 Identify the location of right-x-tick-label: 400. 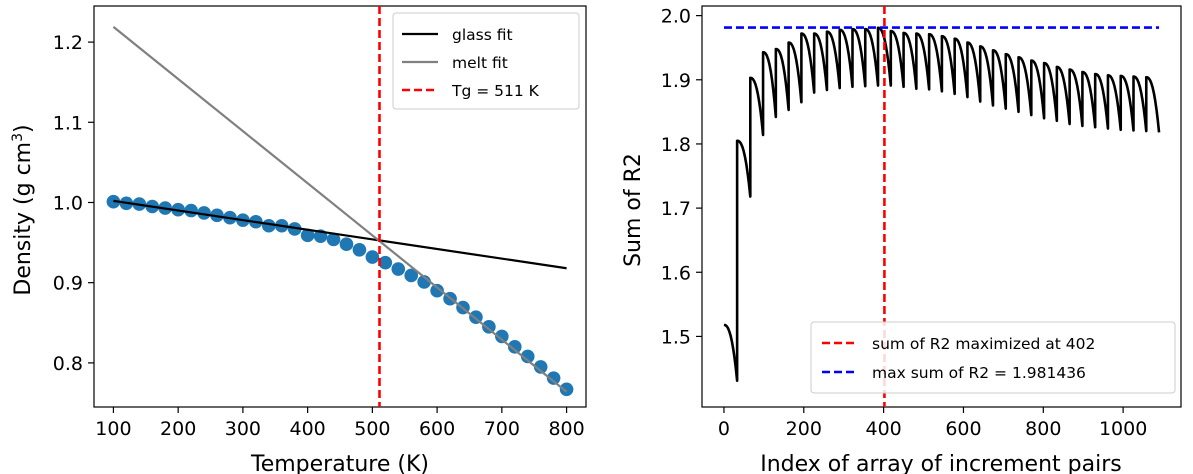
(883, 429).